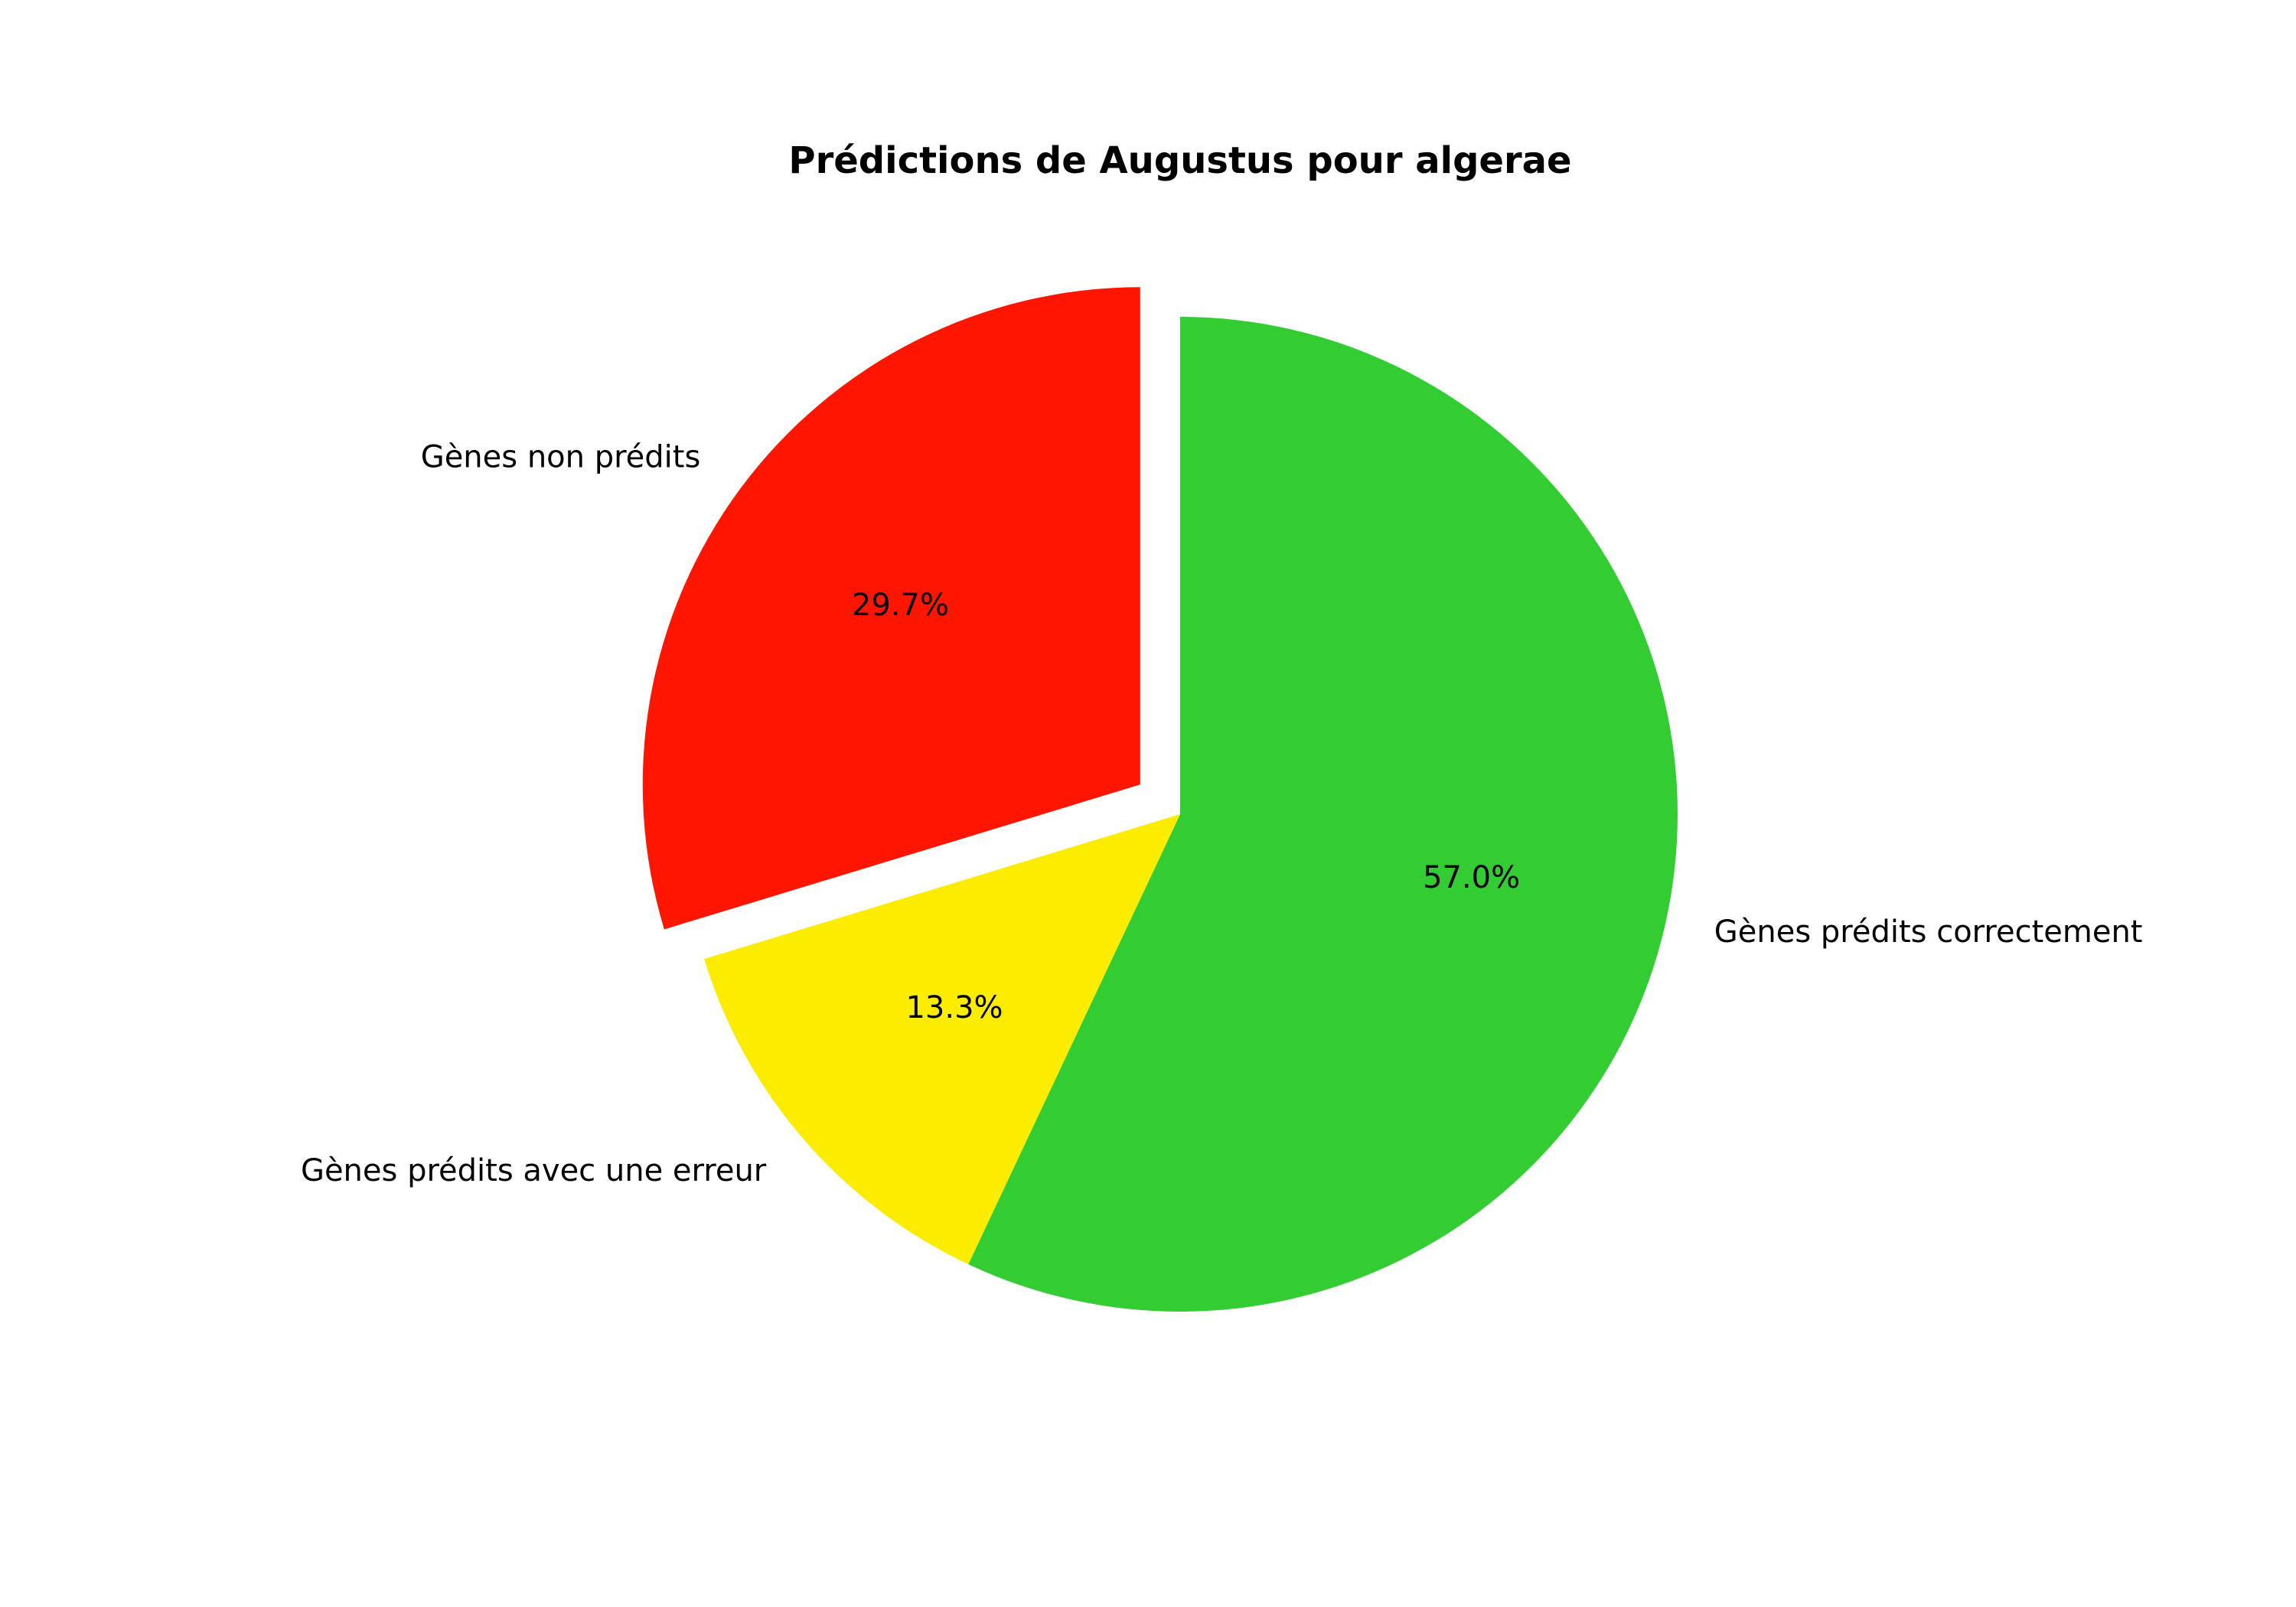 This screenshot has width=2296, height=1607. I want to click on chart-title: Prédictions de Augustus pour algerae, so click(1179, 160).